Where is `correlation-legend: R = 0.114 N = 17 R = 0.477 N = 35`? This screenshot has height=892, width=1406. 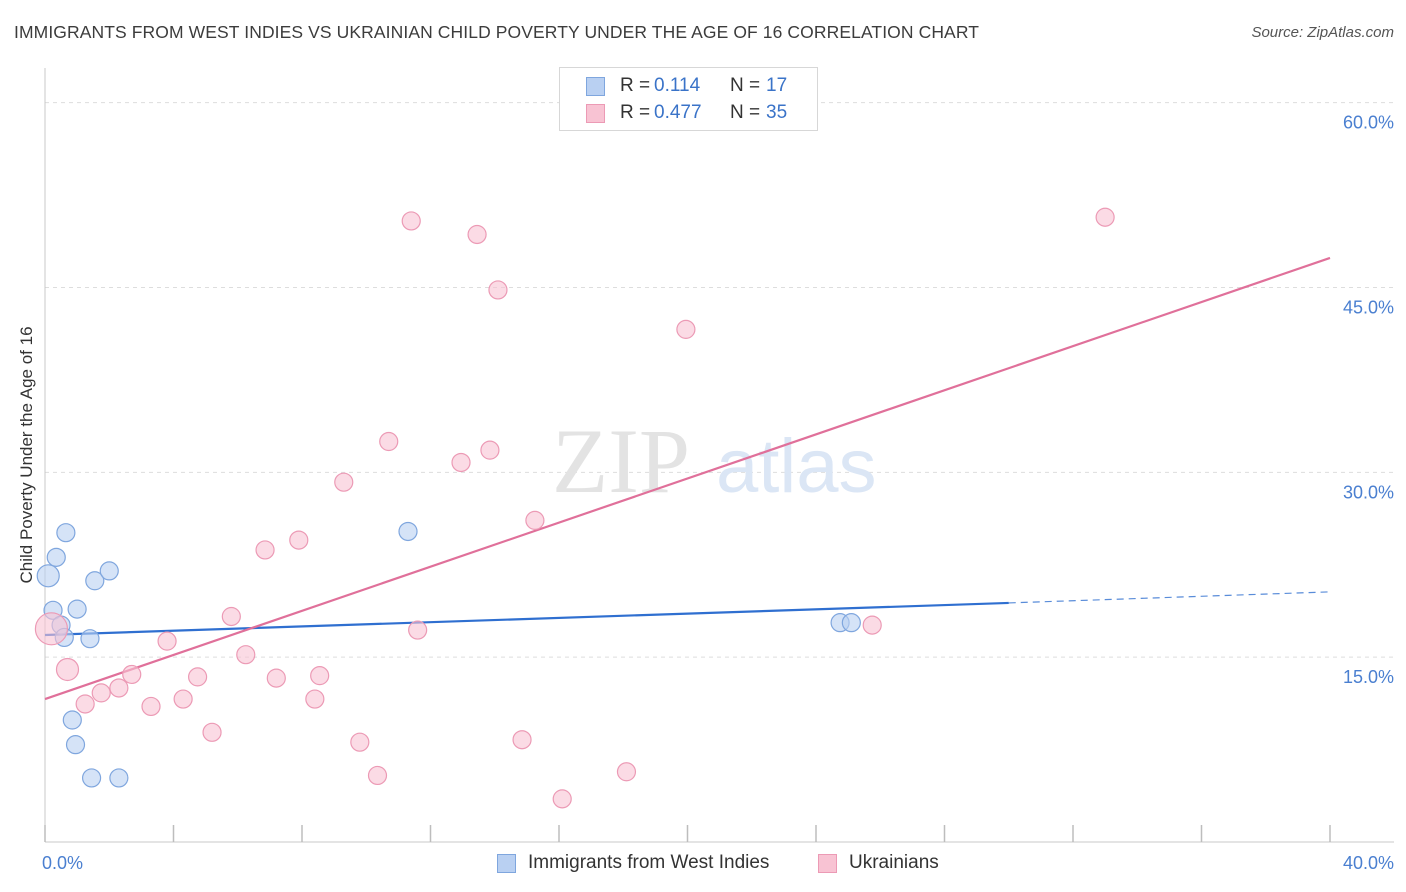 correlation-legend: R = 0.114 N = 17 R = 0.477 N = 35 is located at coordinates (688, 99).